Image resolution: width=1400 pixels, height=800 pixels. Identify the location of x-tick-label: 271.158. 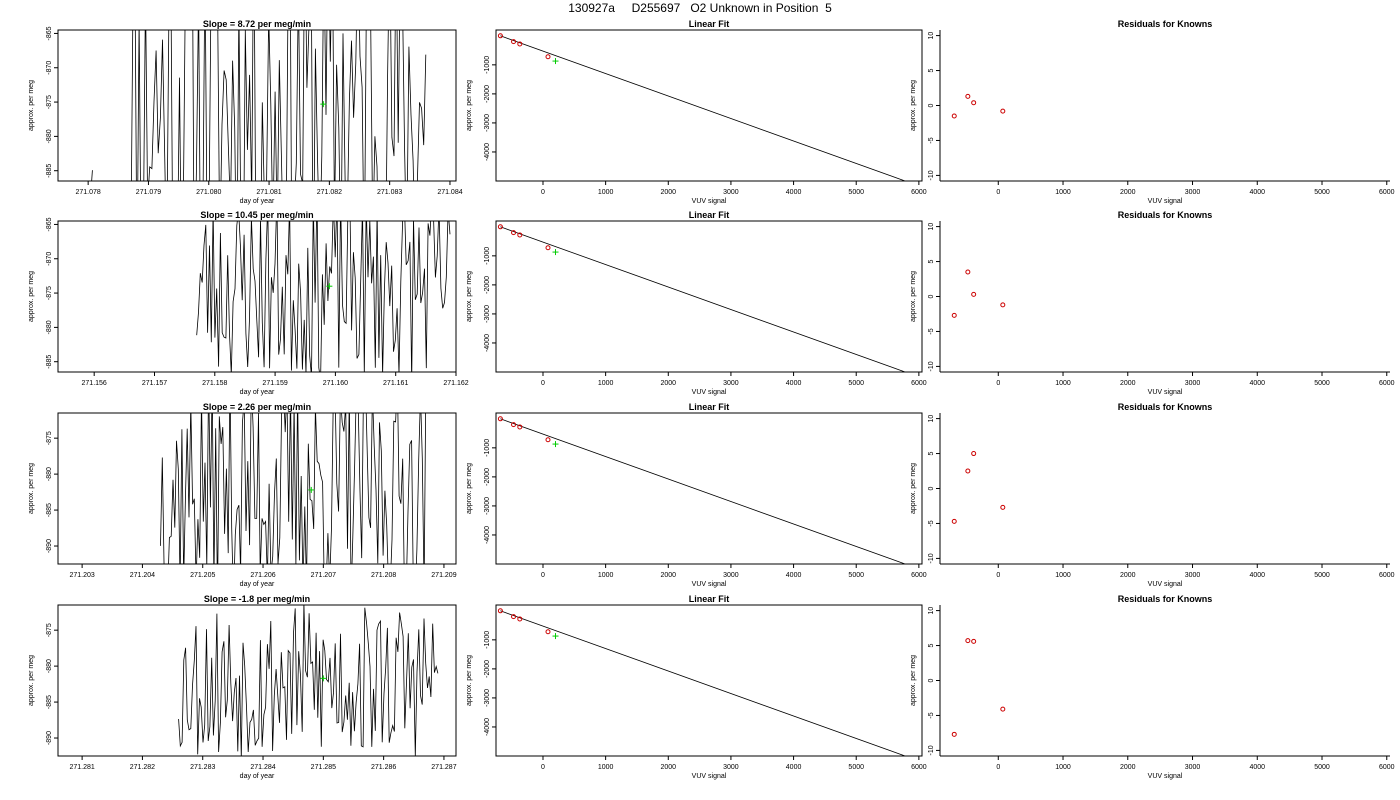
(214, 383).